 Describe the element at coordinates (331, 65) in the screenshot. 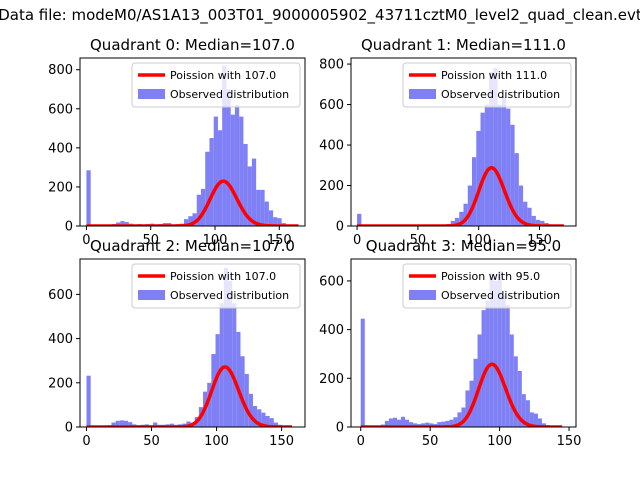

I see `y-tick-label: 800` at that location.